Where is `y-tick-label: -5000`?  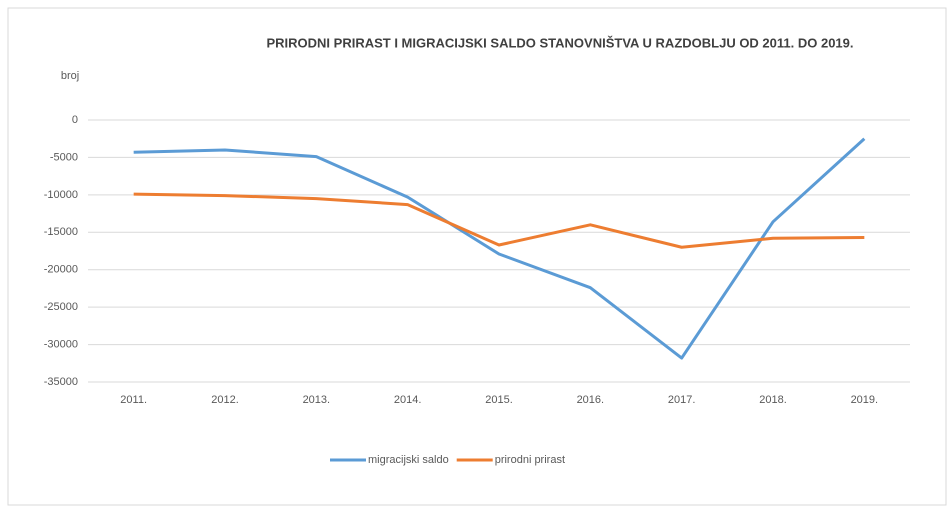 y-tick-label: -5000 is located at coordinates (64, 157).